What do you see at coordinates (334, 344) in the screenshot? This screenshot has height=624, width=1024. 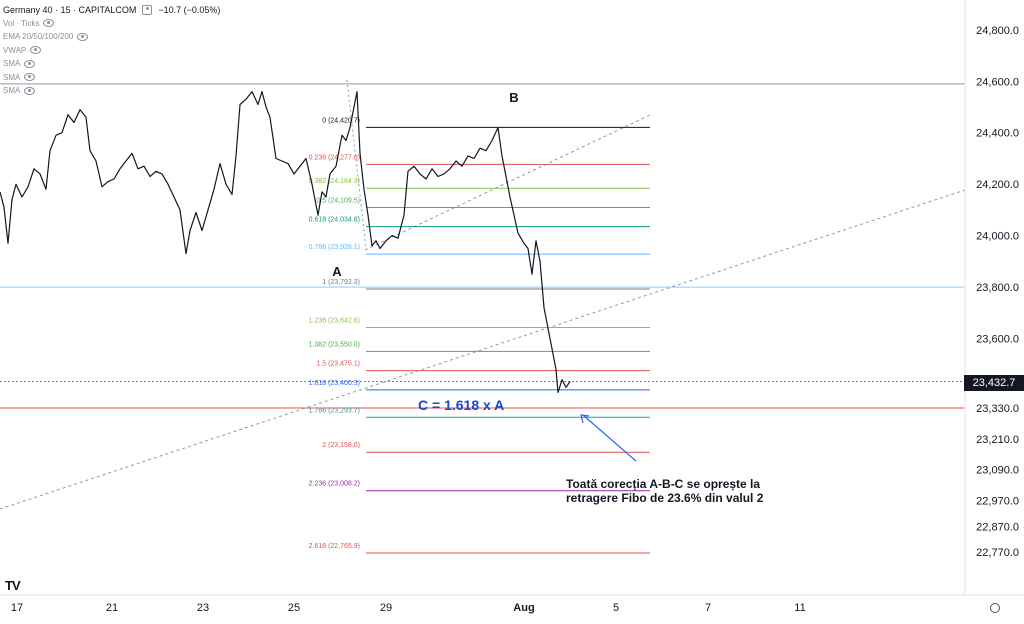 I see `fib-level-label: 1.382 (23,550.0)` at bounding box center [334, 344].